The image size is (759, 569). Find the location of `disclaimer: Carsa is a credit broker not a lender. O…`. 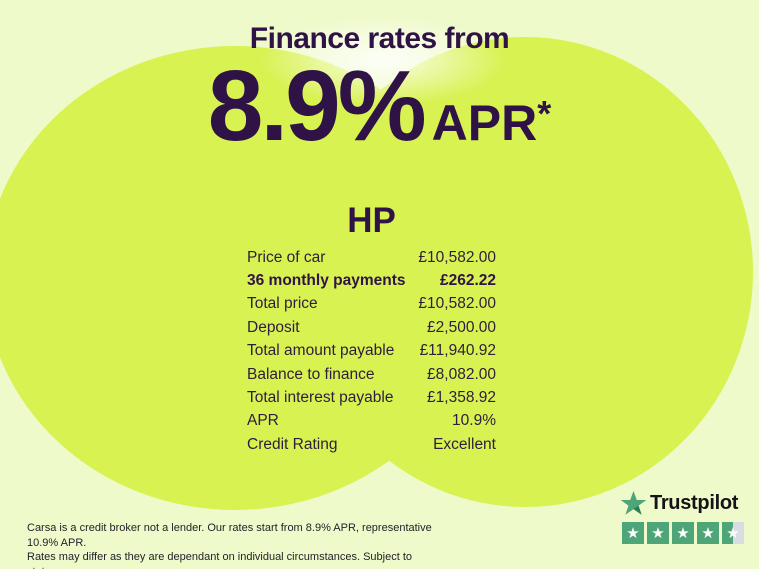

disclaimer: Carsa is a credit broker not a lender. O… is located at coordinates (237, 545).